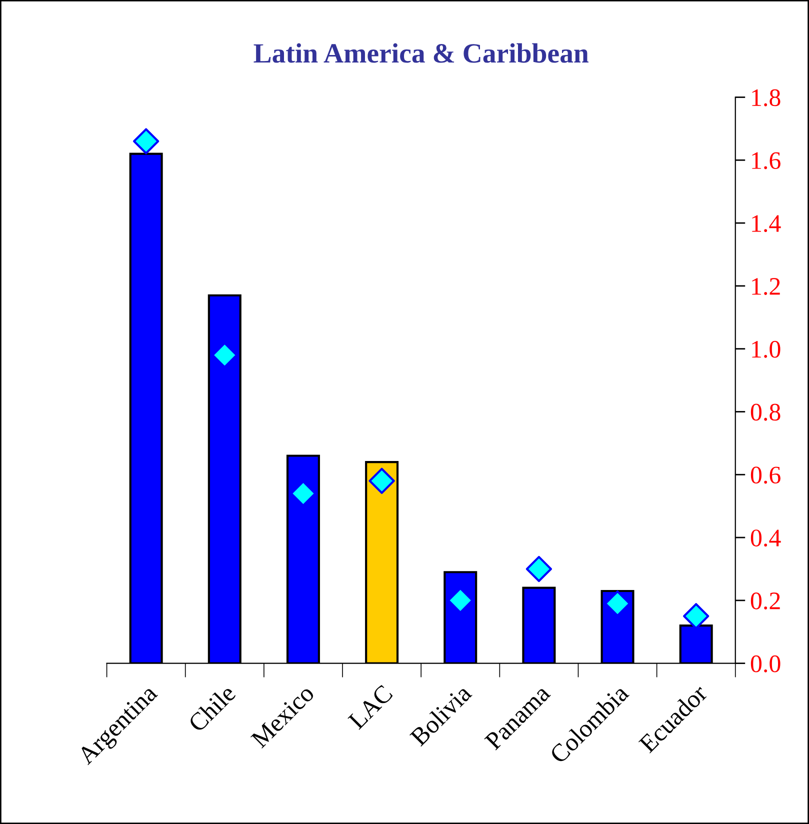  Describe the element at coordinates (766, 97) in the screenshot. I see `y-tick-label: 1.8` at that location.